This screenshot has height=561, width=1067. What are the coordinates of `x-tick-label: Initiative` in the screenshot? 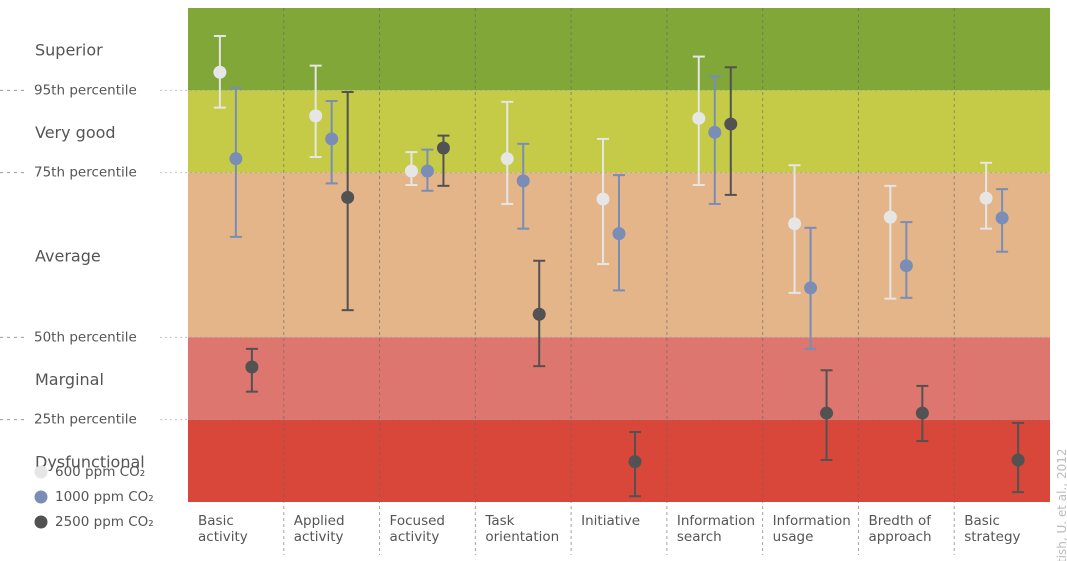 It's located at (611, 521).